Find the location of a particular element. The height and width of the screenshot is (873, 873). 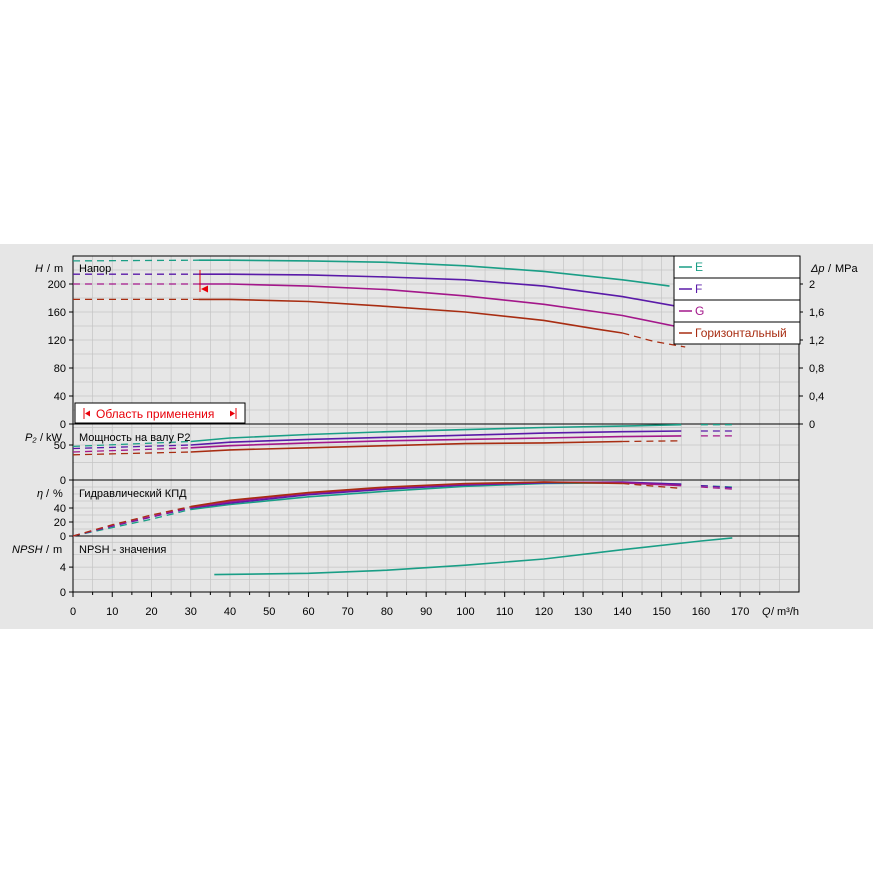

power-axis-unit: kW is located at coordinates (54, 438).